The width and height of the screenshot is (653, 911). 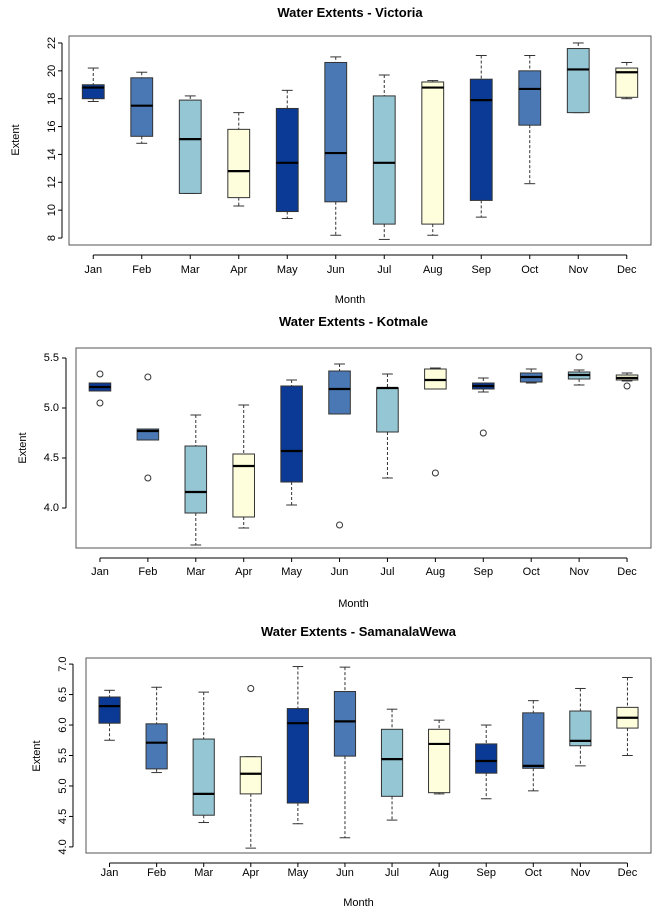 What do you see at coordinates (196, 480) in the screenshot?
I see `box-mar` at bounding box center [196, 480].